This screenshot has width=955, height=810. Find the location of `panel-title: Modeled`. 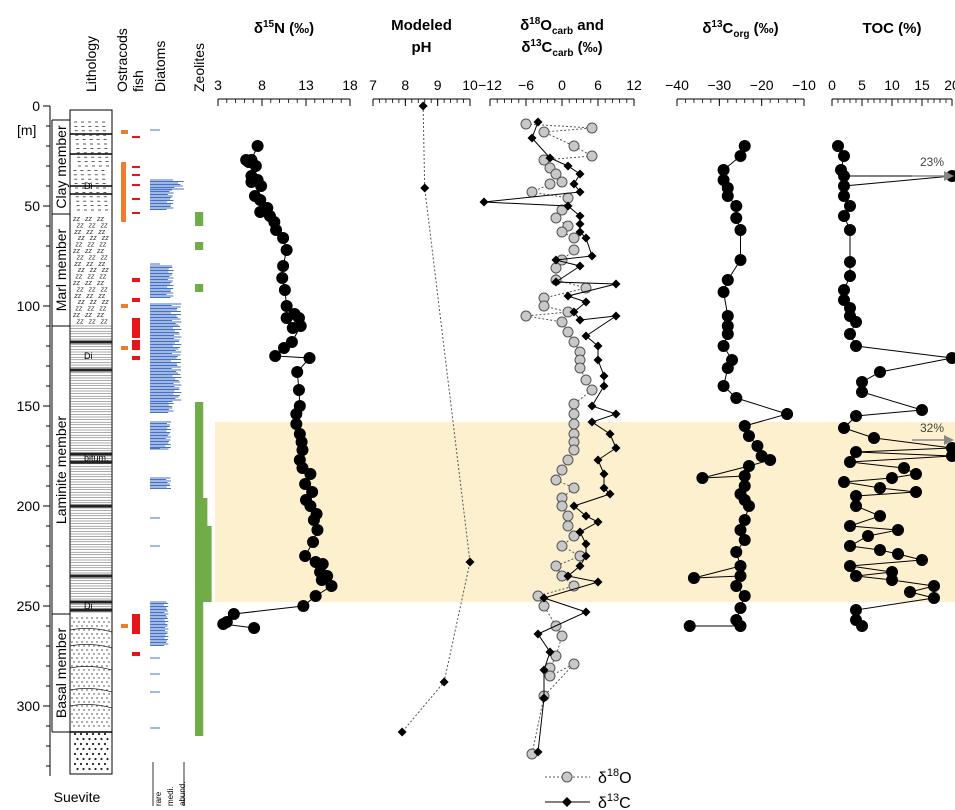

panel-title: Modeled is located at coordinates (421, 25).